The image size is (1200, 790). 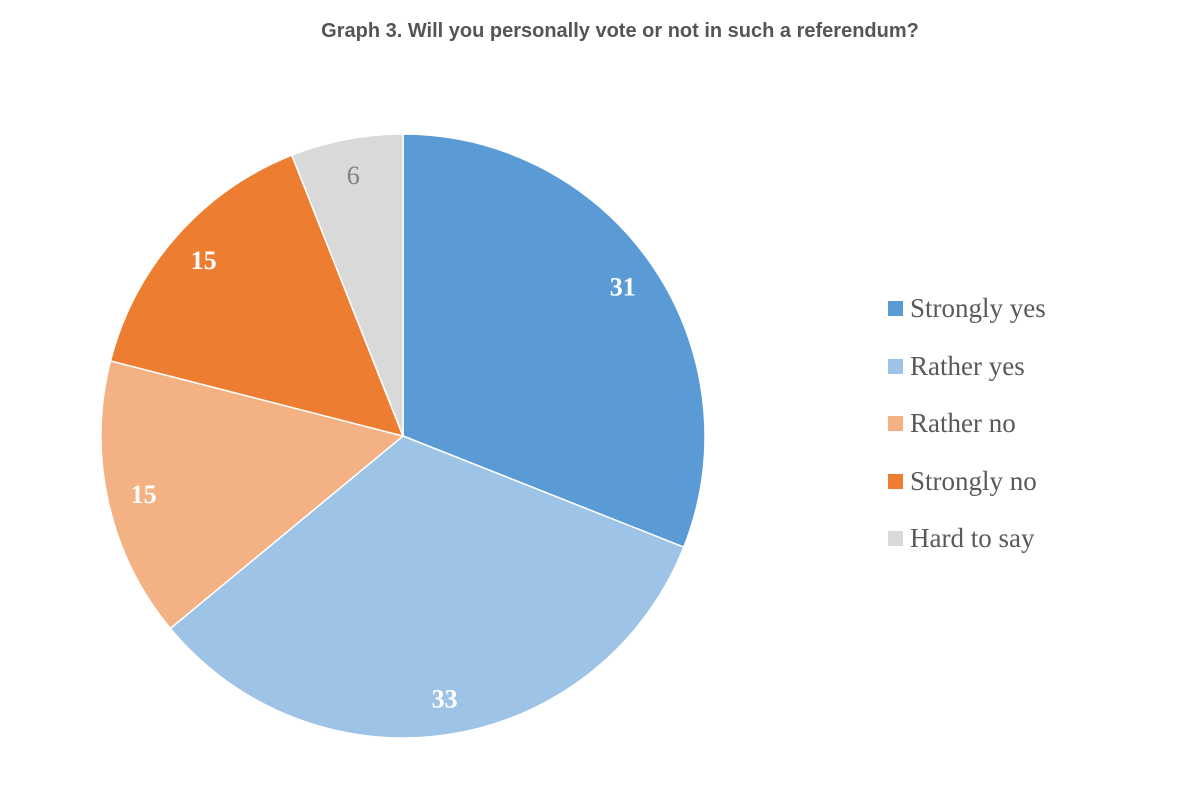 I want to click on pie-slice-rather-no, so click(x=252, y=494).